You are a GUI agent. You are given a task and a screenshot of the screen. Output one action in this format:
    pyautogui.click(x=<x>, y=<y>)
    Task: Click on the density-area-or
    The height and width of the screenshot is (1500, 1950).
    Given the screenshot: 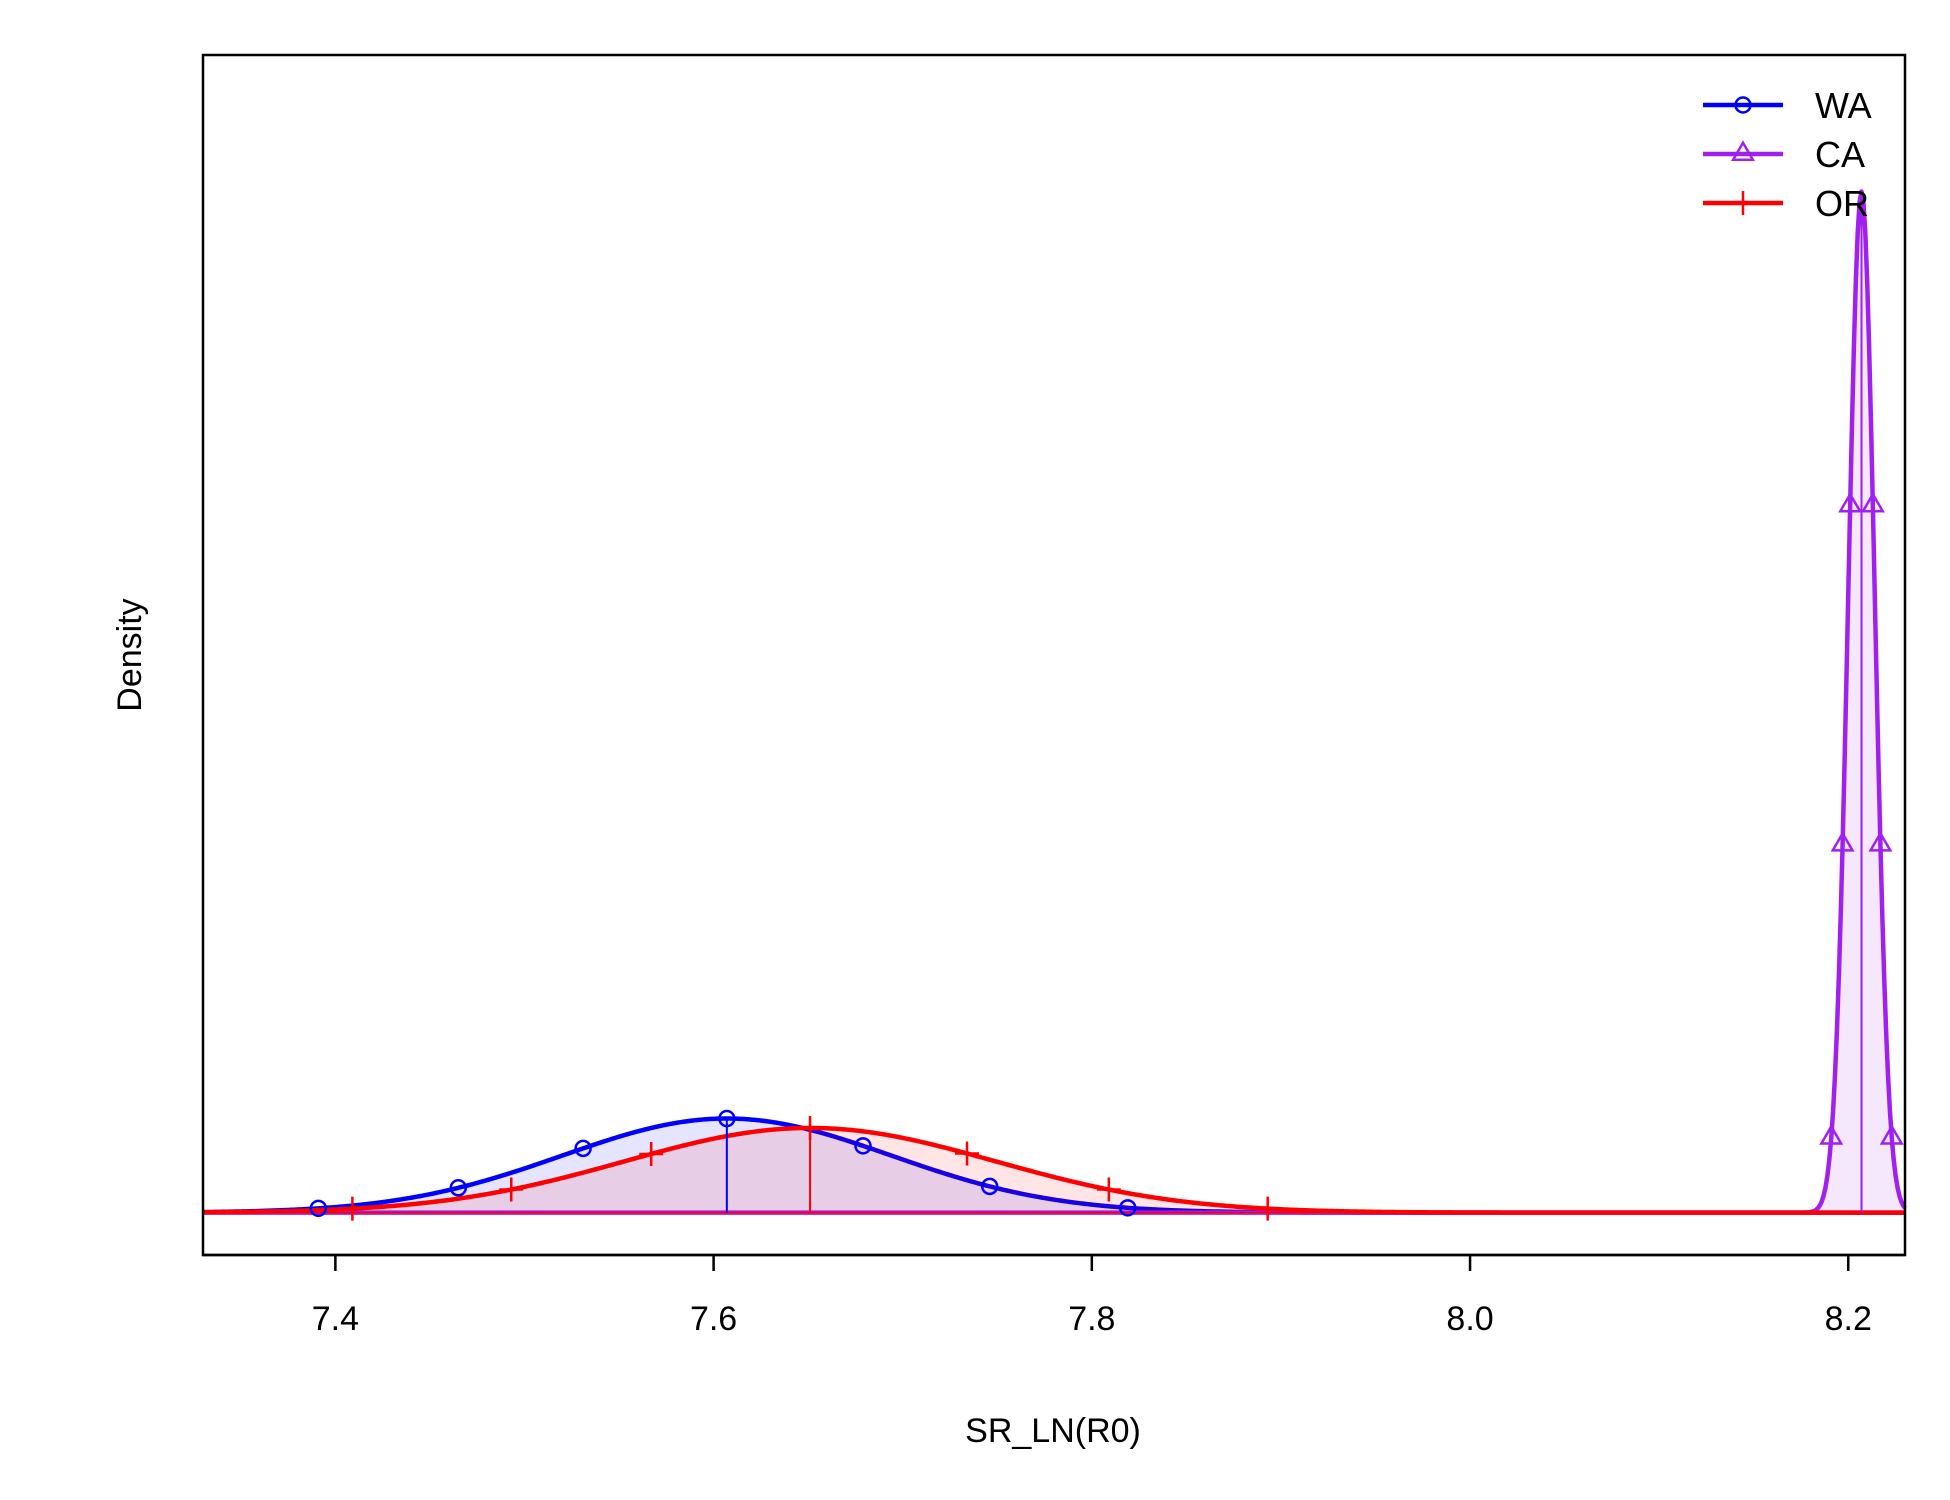 What is the action you would take?
    pyautogui.click(x=1054, y=1170)
    